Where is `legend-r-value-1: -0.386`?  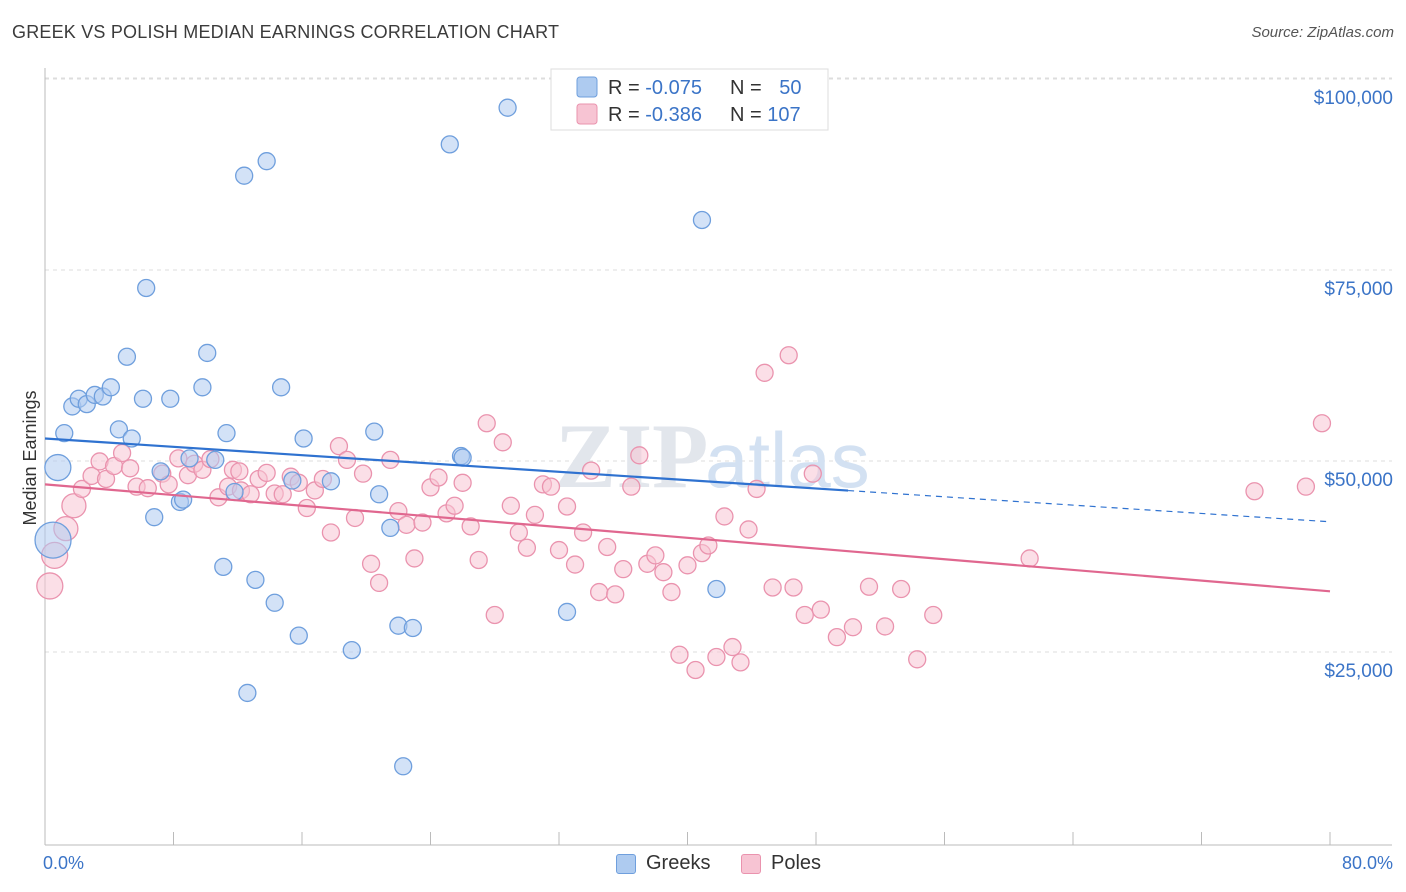 legend-r-value-1: -0.386 is located at coordinates (673, 115).